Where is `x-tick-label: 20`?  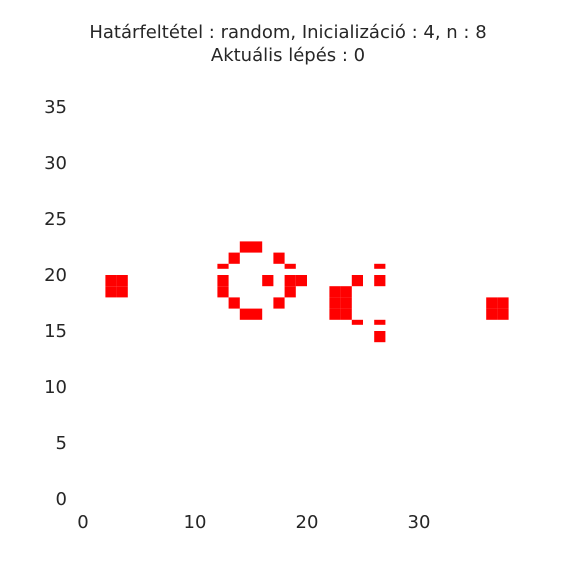 x-tick-label: 20 is located at coordinates (307, 522).